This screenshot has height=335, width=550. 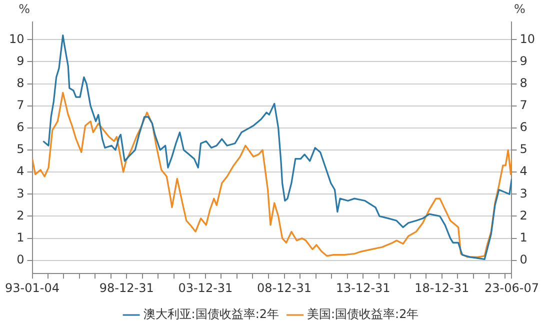 What do you see at coordinates (20, 237) in the screenshot?
I see `y-tick-label: 1` at bounding box center [20, 237].